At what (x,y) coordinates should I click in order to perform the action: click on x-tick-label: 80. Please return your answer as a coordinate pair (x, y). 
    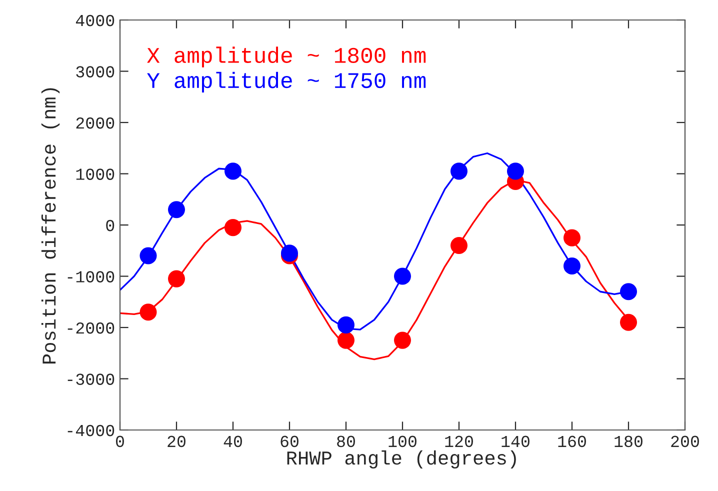
    Looking at the image, I should click on (346, 442).